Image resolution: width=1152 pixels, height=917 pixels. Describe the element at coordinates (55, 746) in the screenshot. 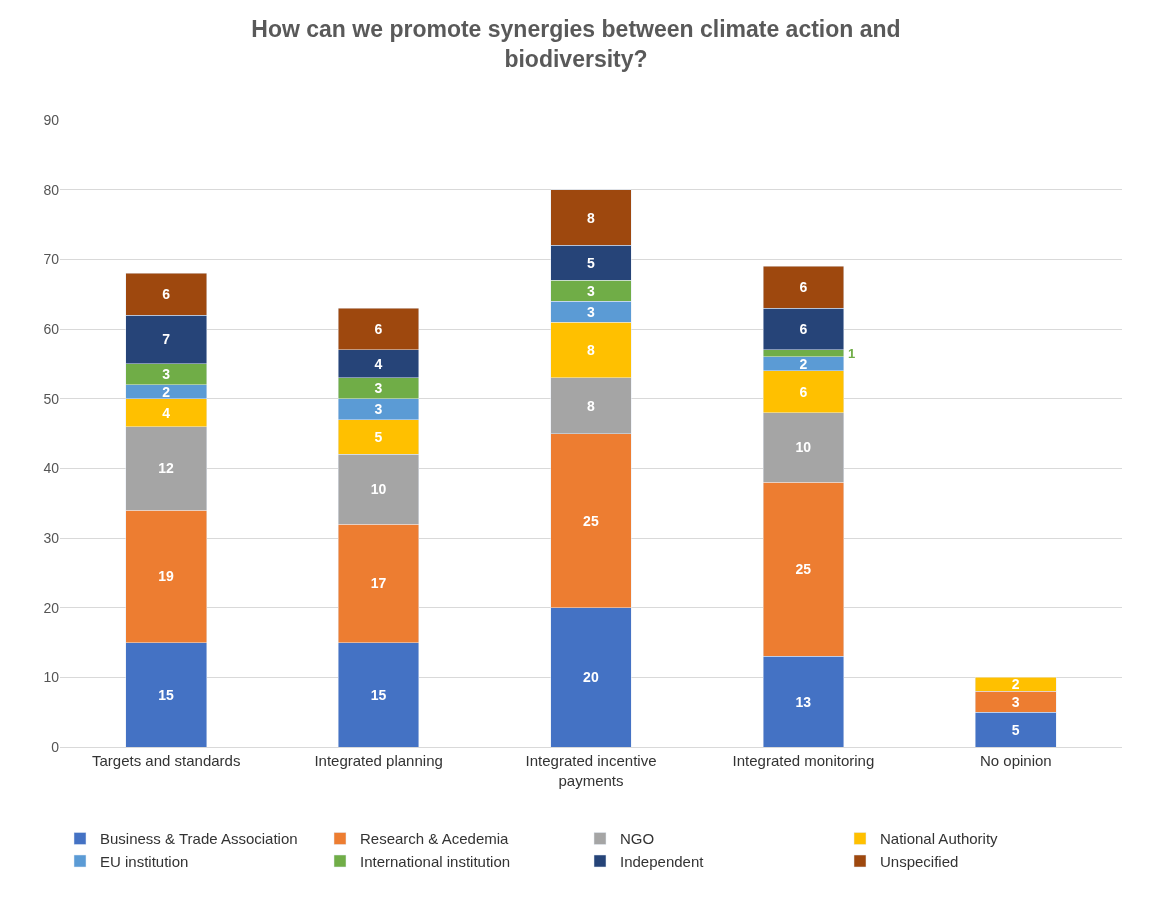

I see `y-tick-label: 0` at that location.